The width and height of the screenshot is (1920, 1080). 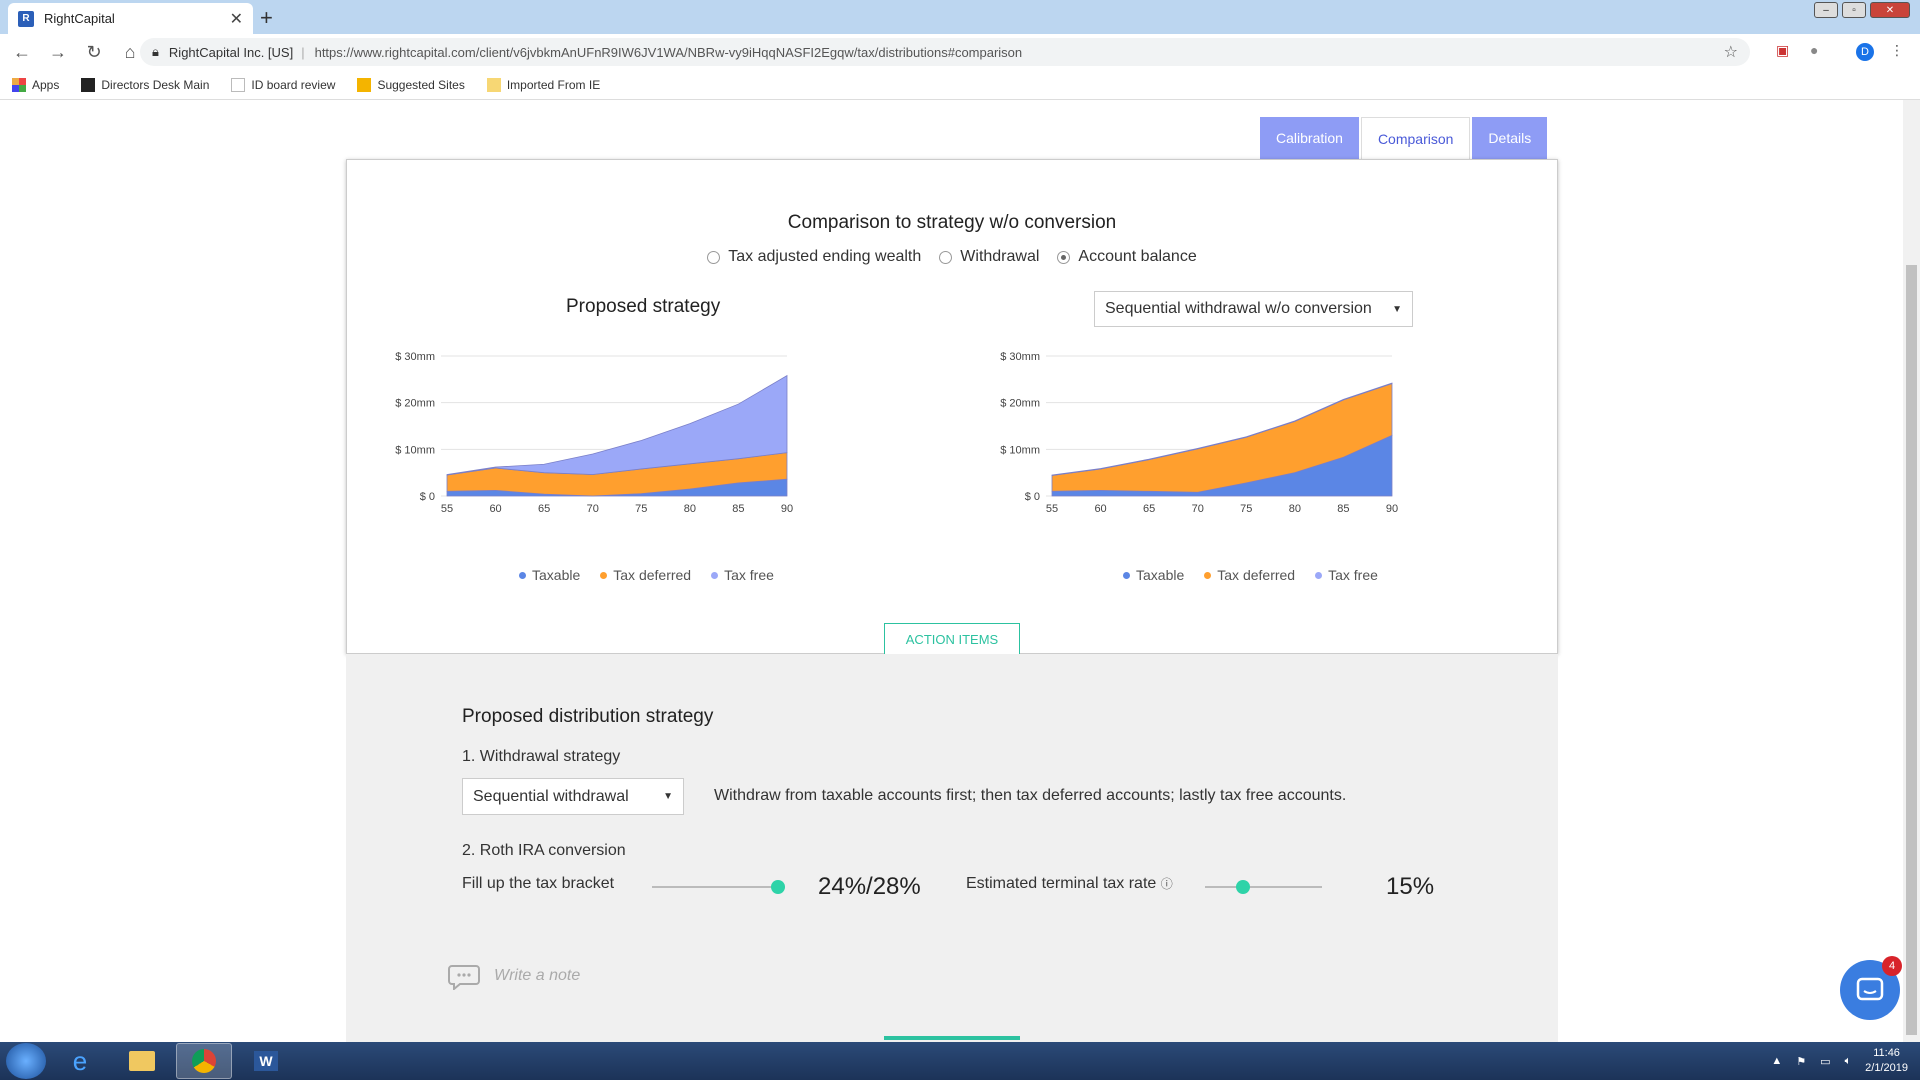 I want to click on profile-avatar: D, so click(x=1865, y=52).